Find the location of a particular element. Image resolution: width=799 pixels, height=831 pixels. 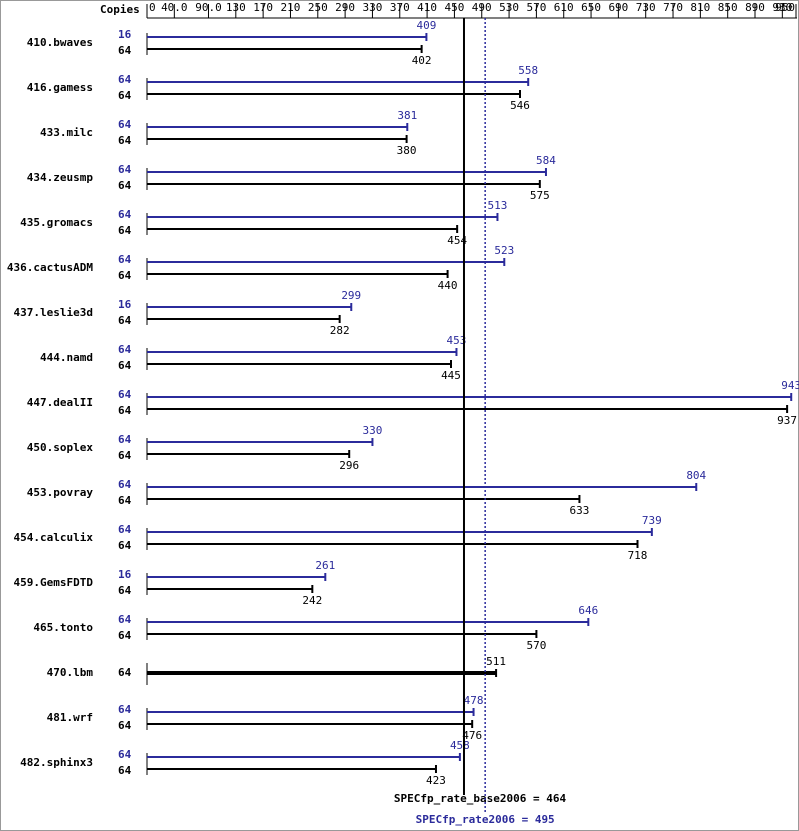

x-tick-label: 810 is located at coordinates (700, 7).